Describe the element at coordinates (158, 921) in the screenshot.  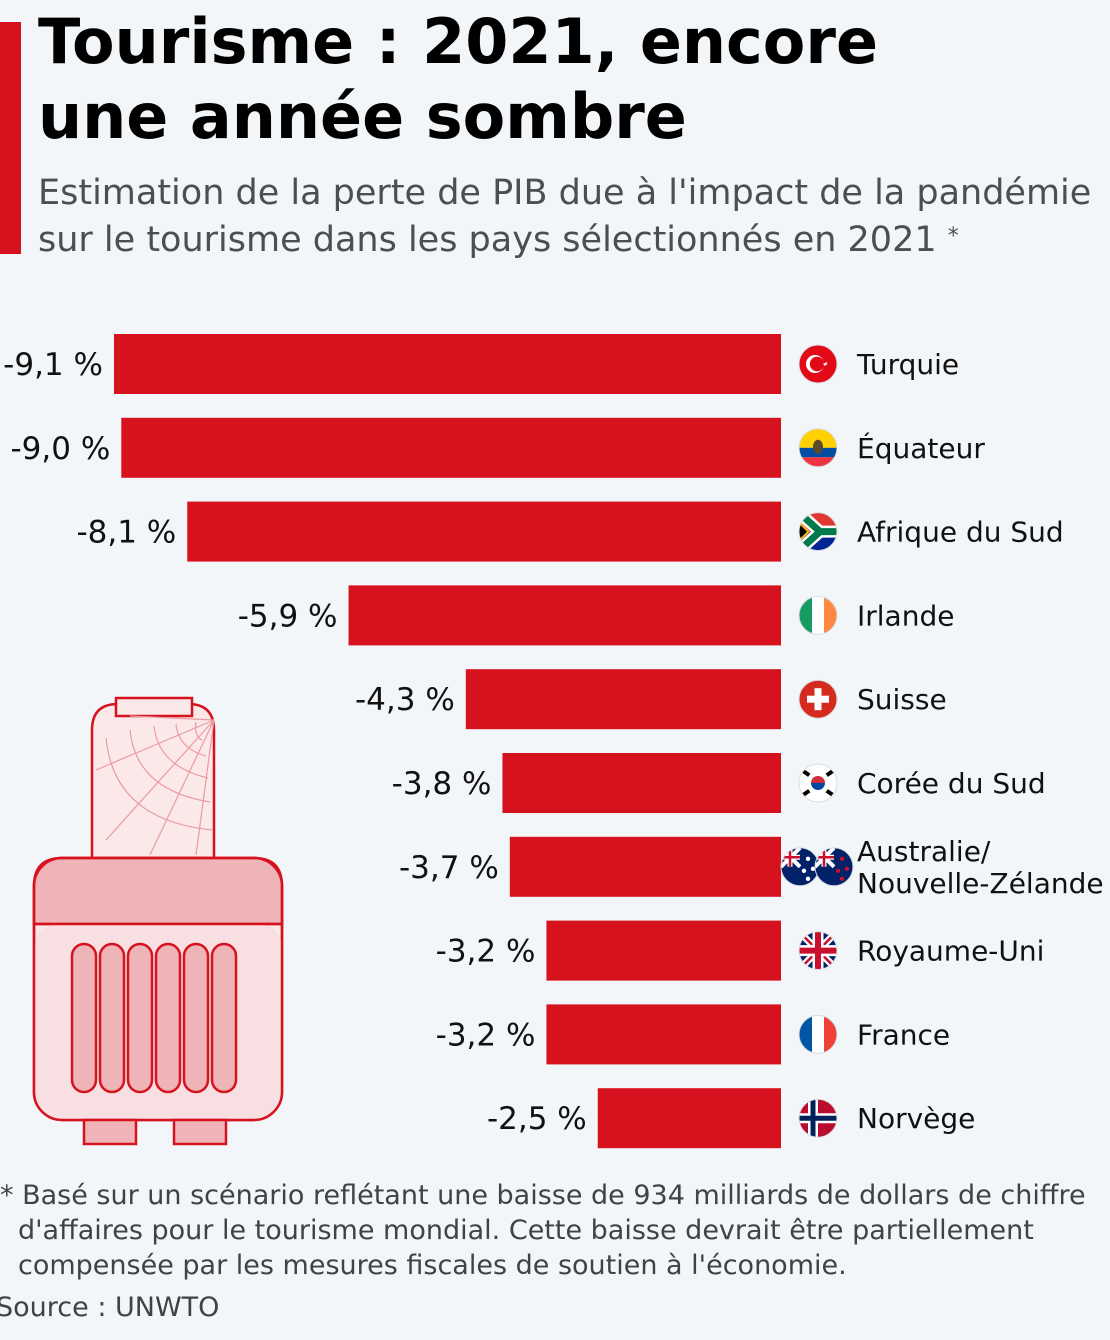
I see `suitcase-with-cobweb-icon` at that location.